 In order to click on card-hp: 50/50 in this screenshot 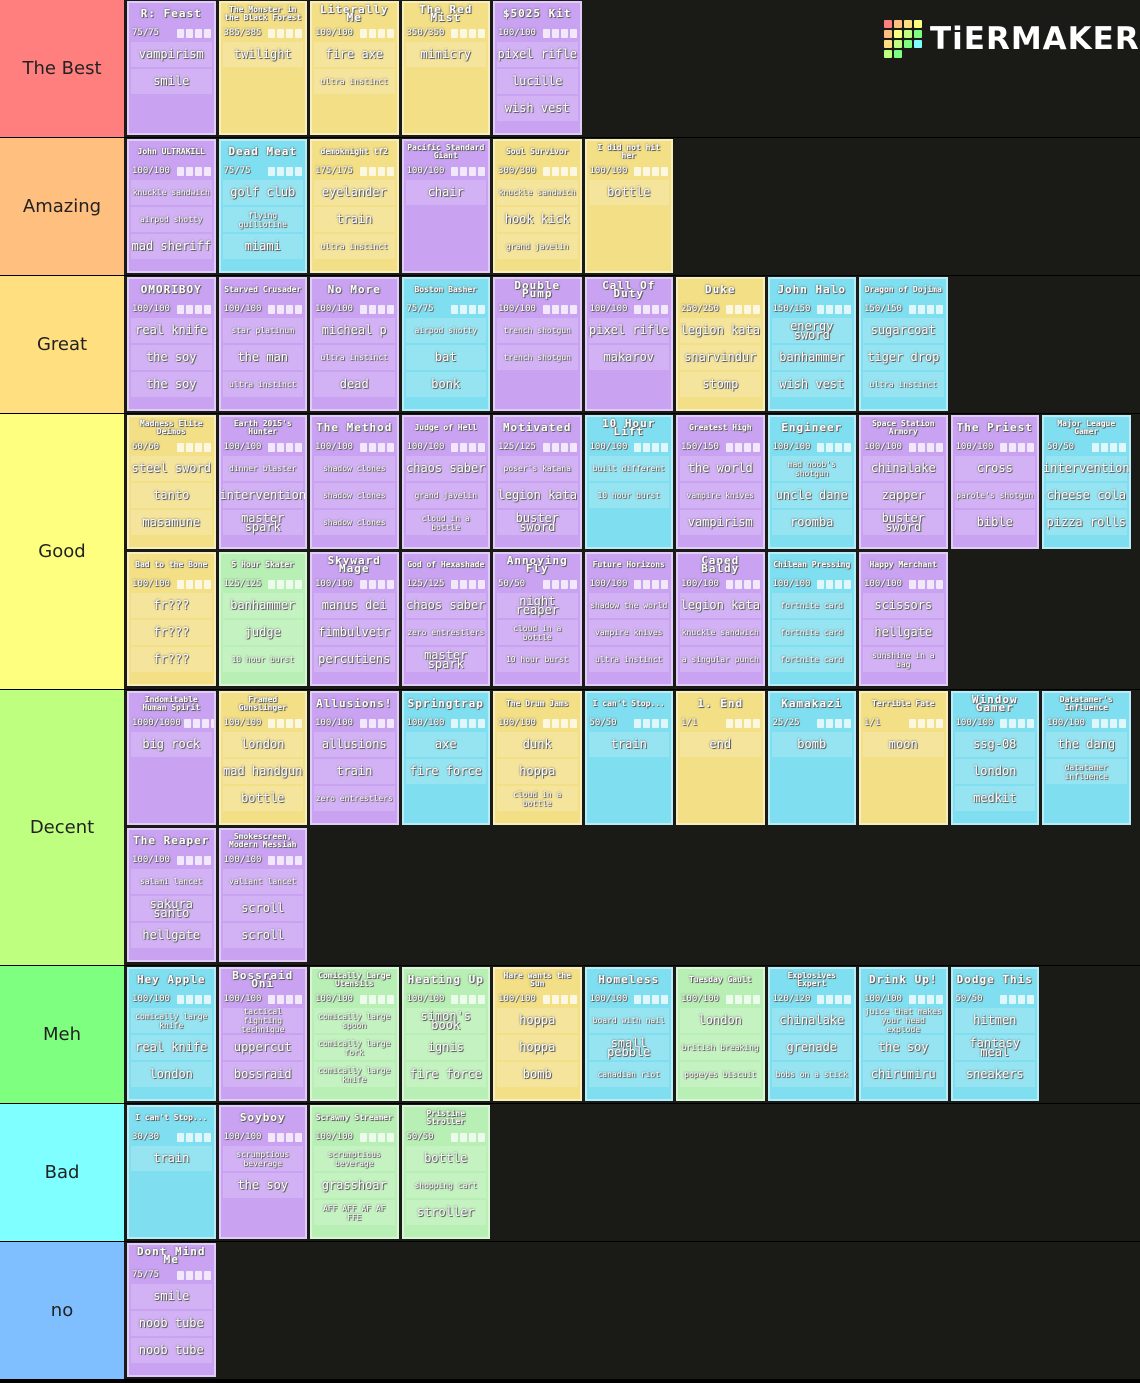, I will do `click(1061, 447)`.